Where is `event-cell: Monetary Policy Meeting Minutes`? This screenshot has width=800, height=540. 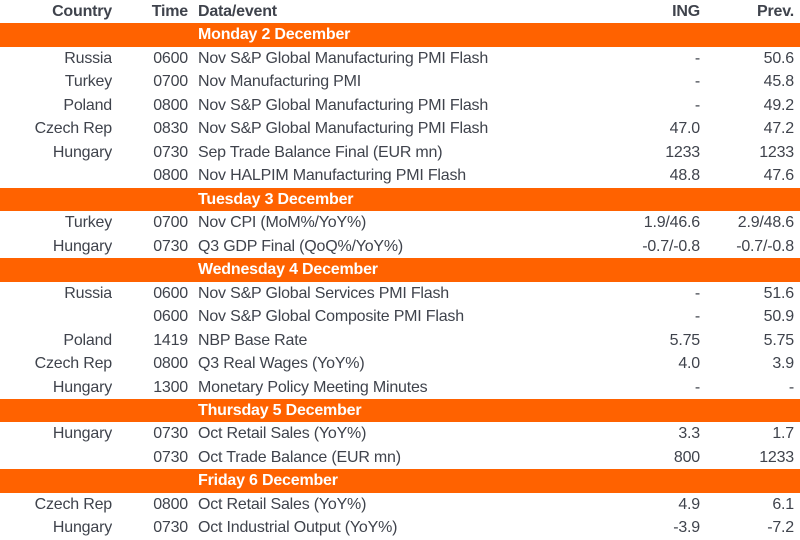 event-cell: Monetary Policy Meeting Minutes is located at coordinates (313, 387).